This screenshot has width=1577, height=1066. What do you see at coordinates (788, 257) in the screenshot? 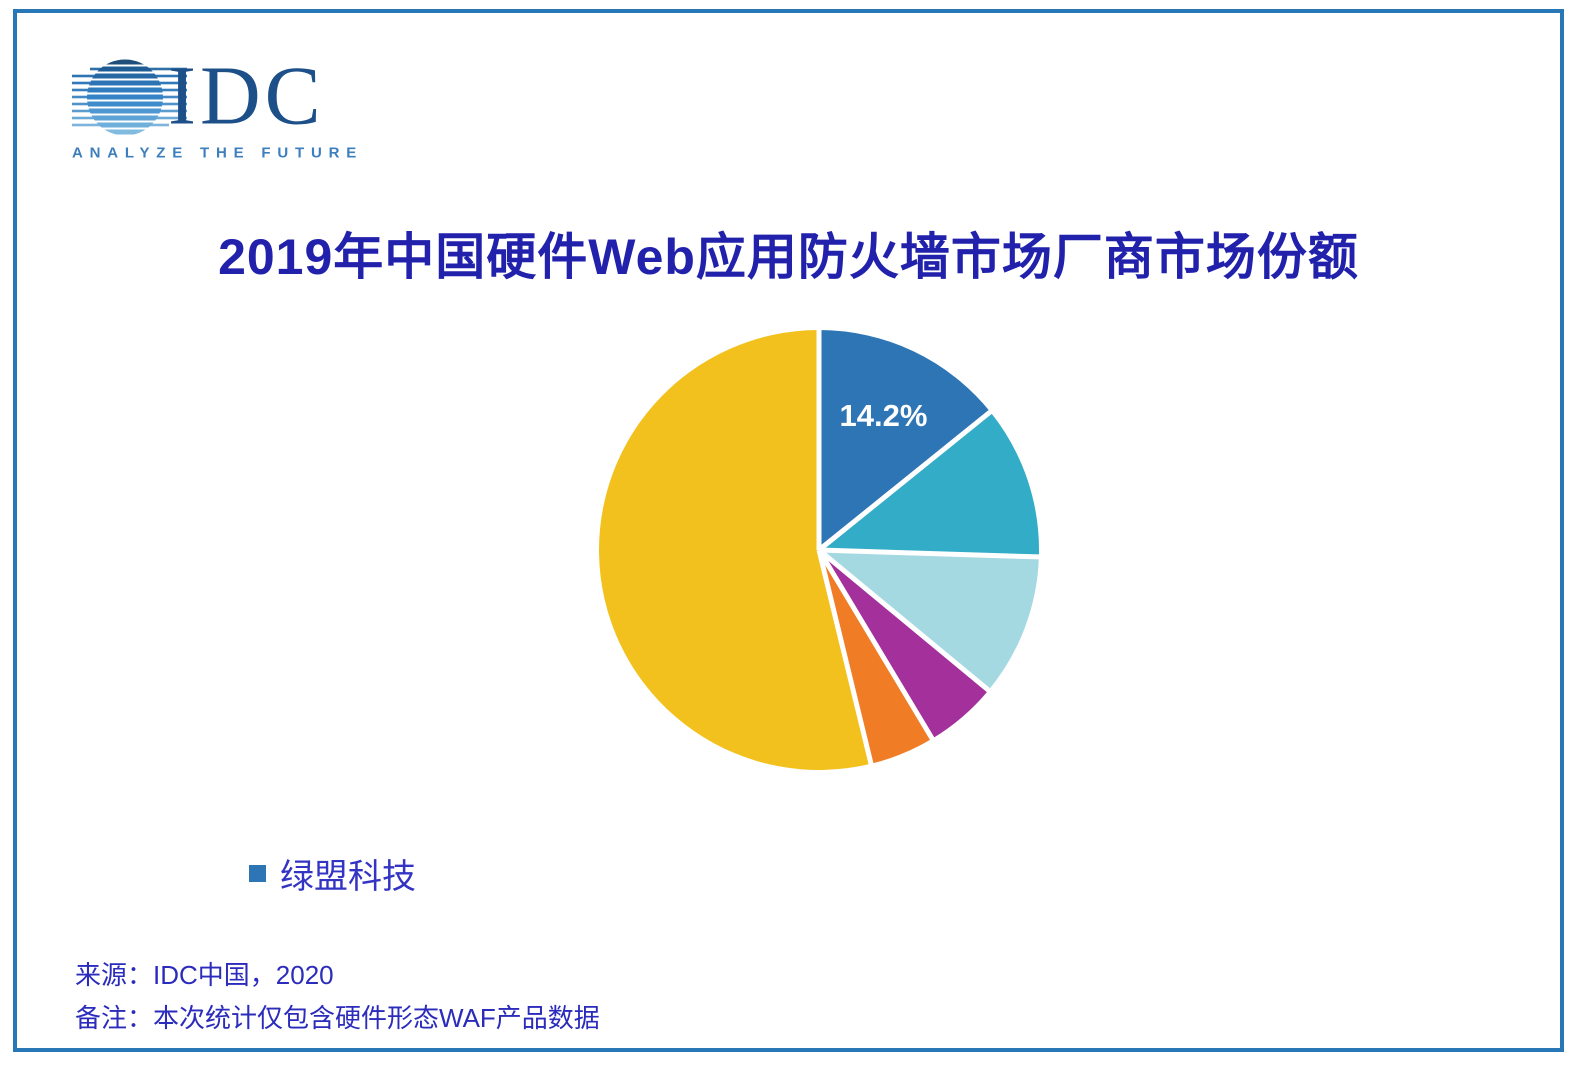
I see `page-title: 2019年中国硬件Web应用防火墙市场厂商市场份额` at bounding box center [788, 257].